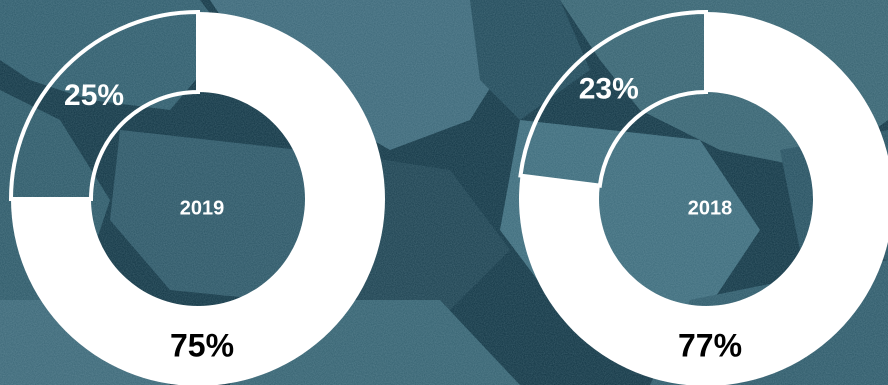 This screenshot has width=888, height=385. Describe the element at coordinates (609, 89) in the screenshot. I see `slice-2018-minor-label: 23%` at that location.